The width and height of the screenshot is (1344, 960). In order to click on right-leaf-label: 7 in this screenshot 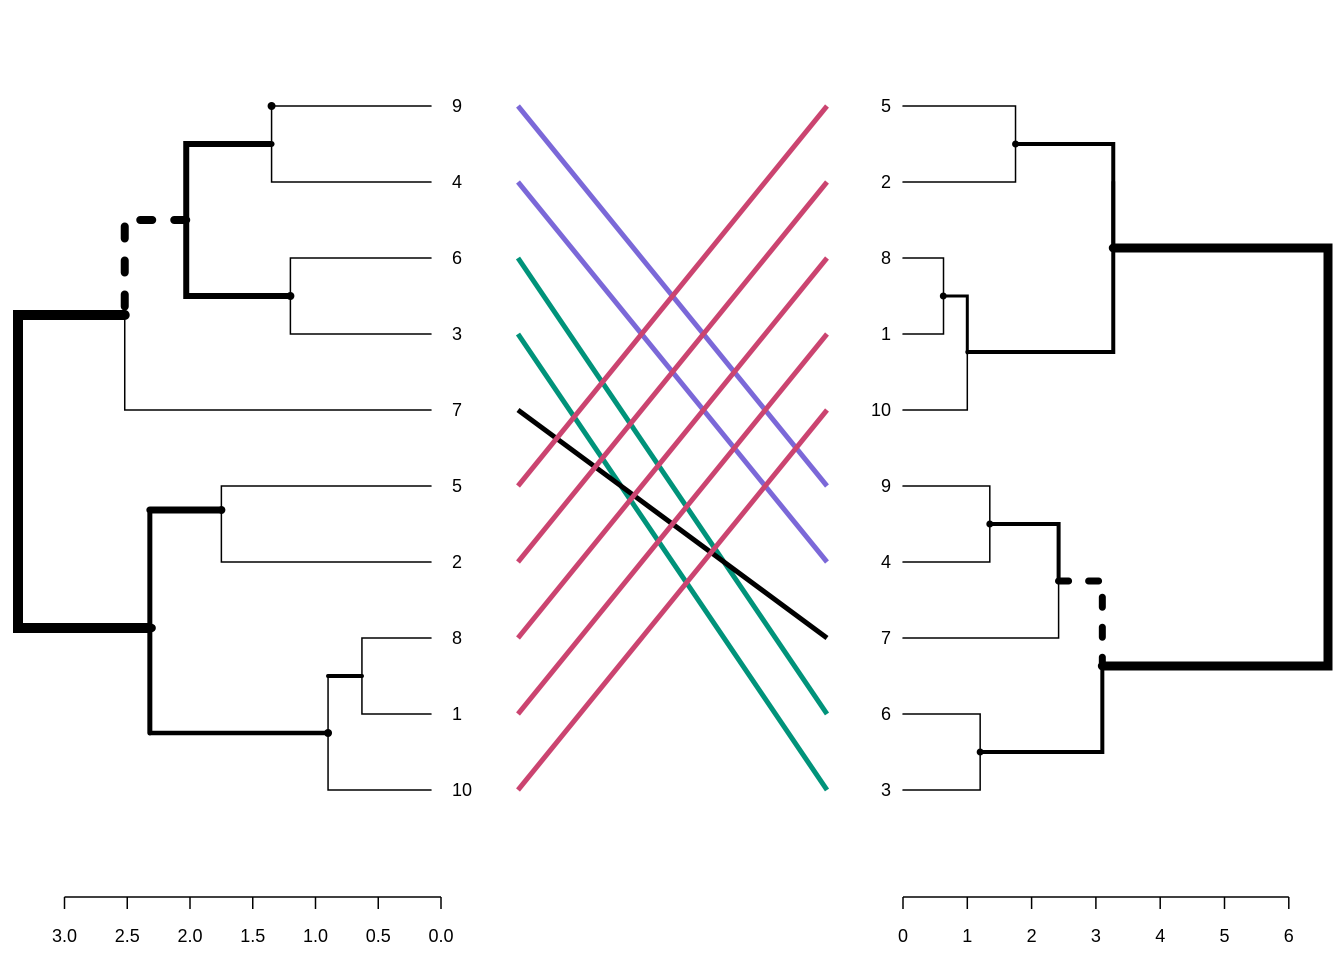, I will do `click(886, 638)`.